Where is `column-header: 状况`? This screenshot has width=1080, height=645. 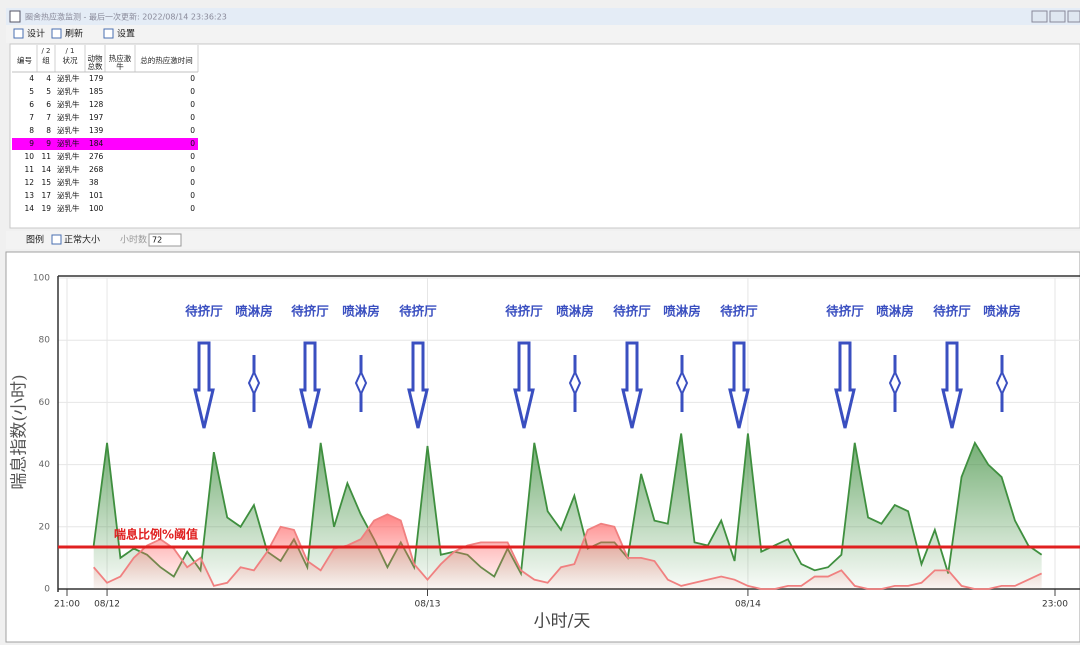 column-header: 状况 is located at coordinates (70, 60).